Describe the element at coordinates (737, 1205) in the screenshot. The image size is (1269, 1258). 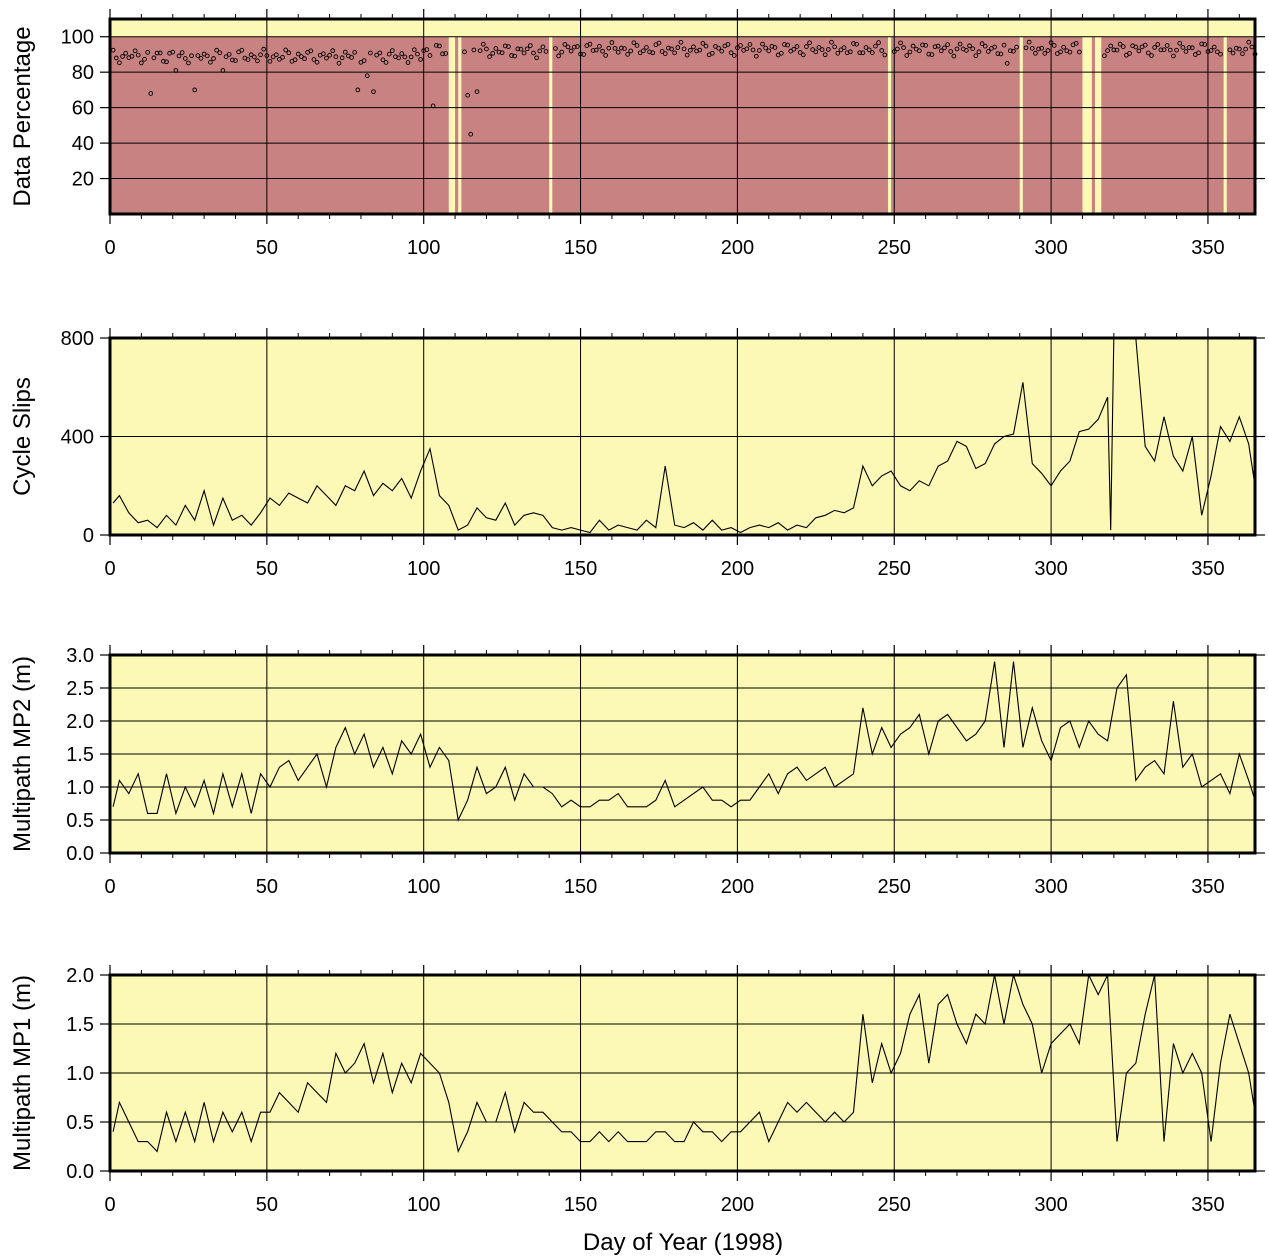
I see `x-tick-label: 200` at that location.